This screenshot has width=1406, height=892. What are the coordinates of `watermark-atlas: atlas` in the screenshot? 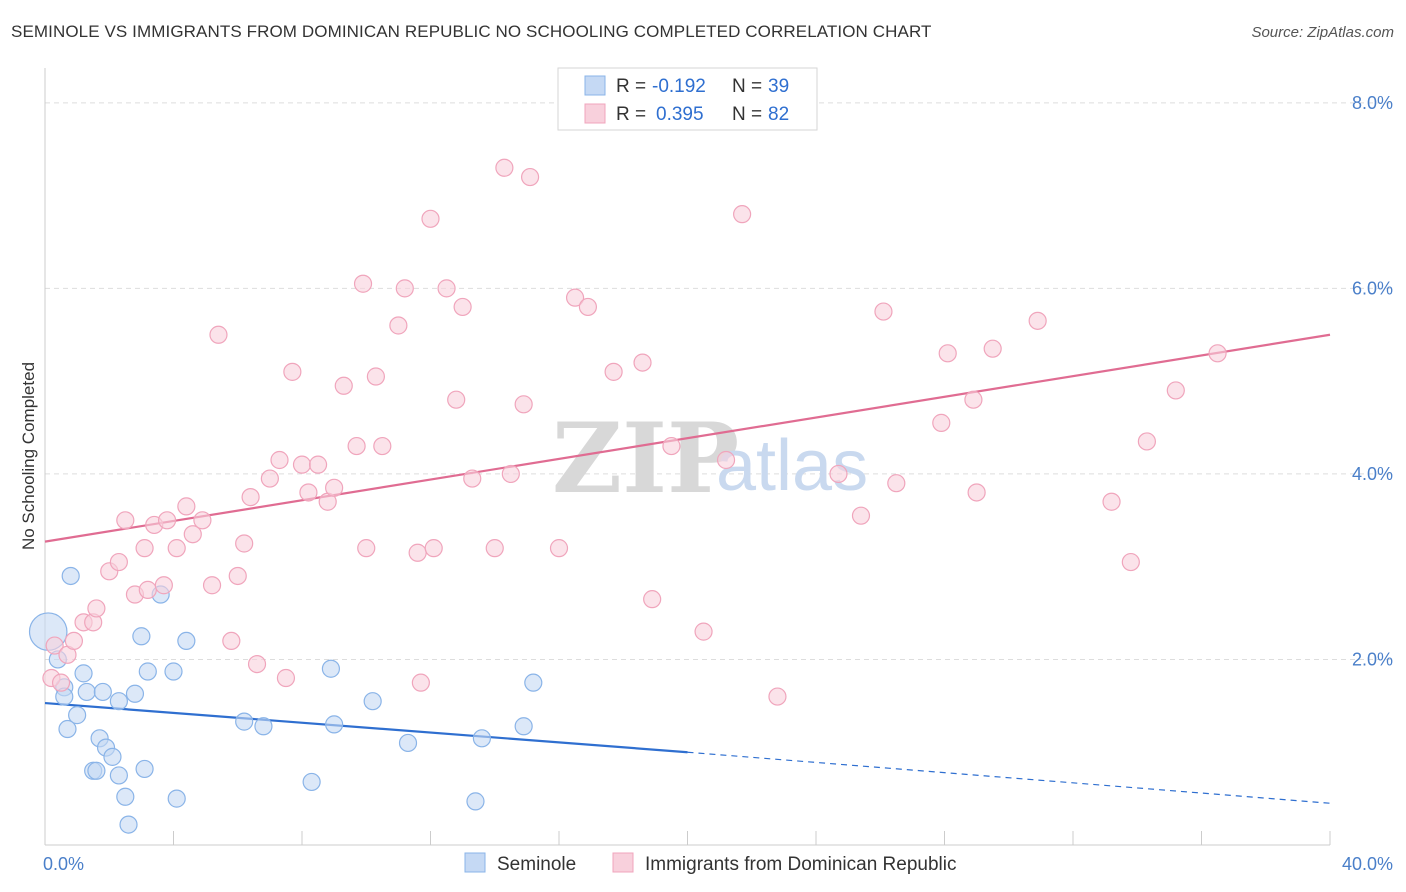 It's located at (792, 466).